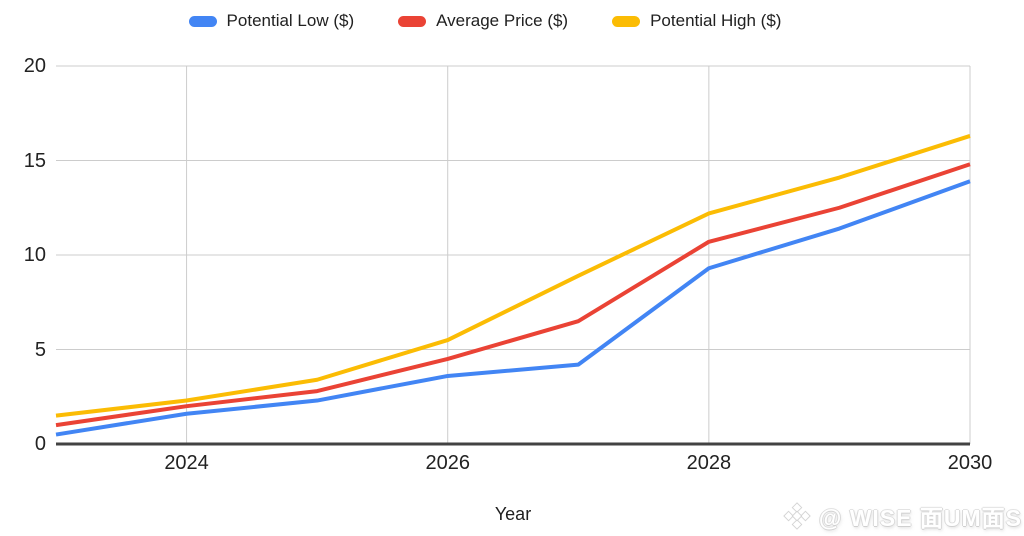  What do you see at coordinates (40, 444) in the screenshot?
I see `y-tick-label: 0` at bounding box center [40, 444].